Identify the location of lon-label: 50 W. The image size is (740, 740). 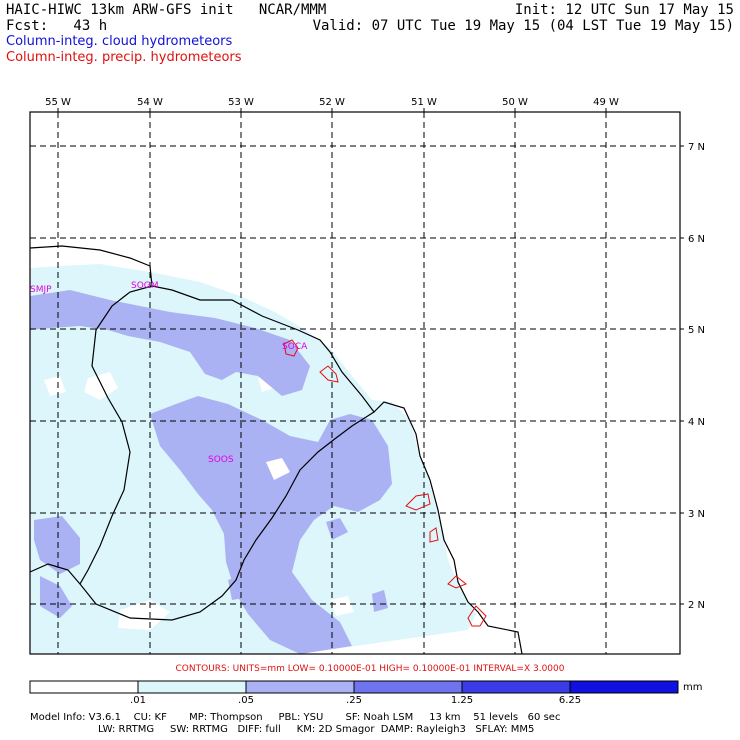
(515, 102).